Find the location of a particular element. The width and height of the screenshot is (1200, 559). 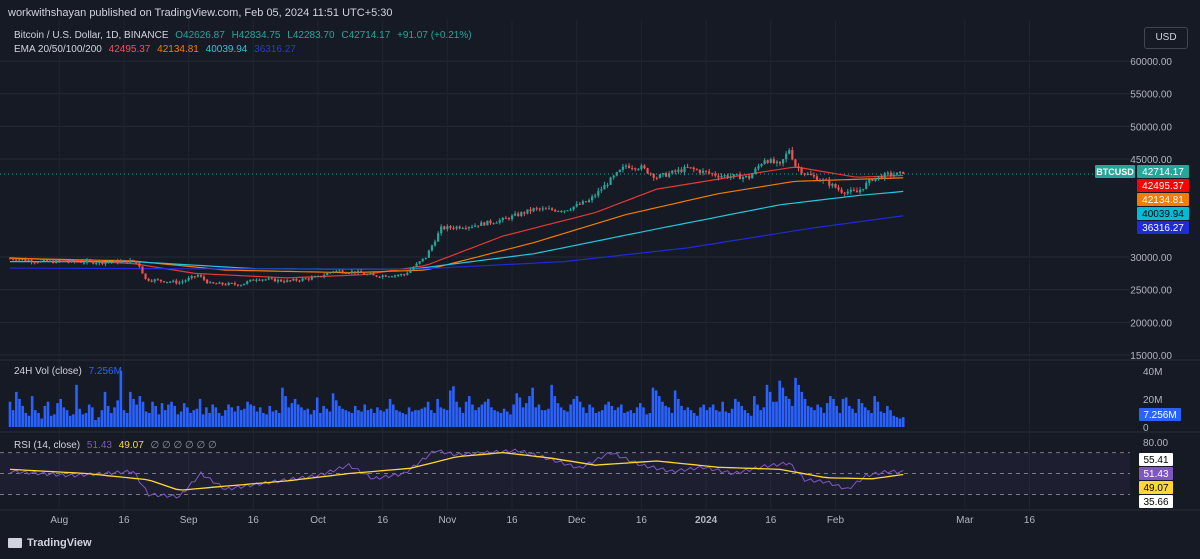

rsi-pane is located at coordinates (565, 473).